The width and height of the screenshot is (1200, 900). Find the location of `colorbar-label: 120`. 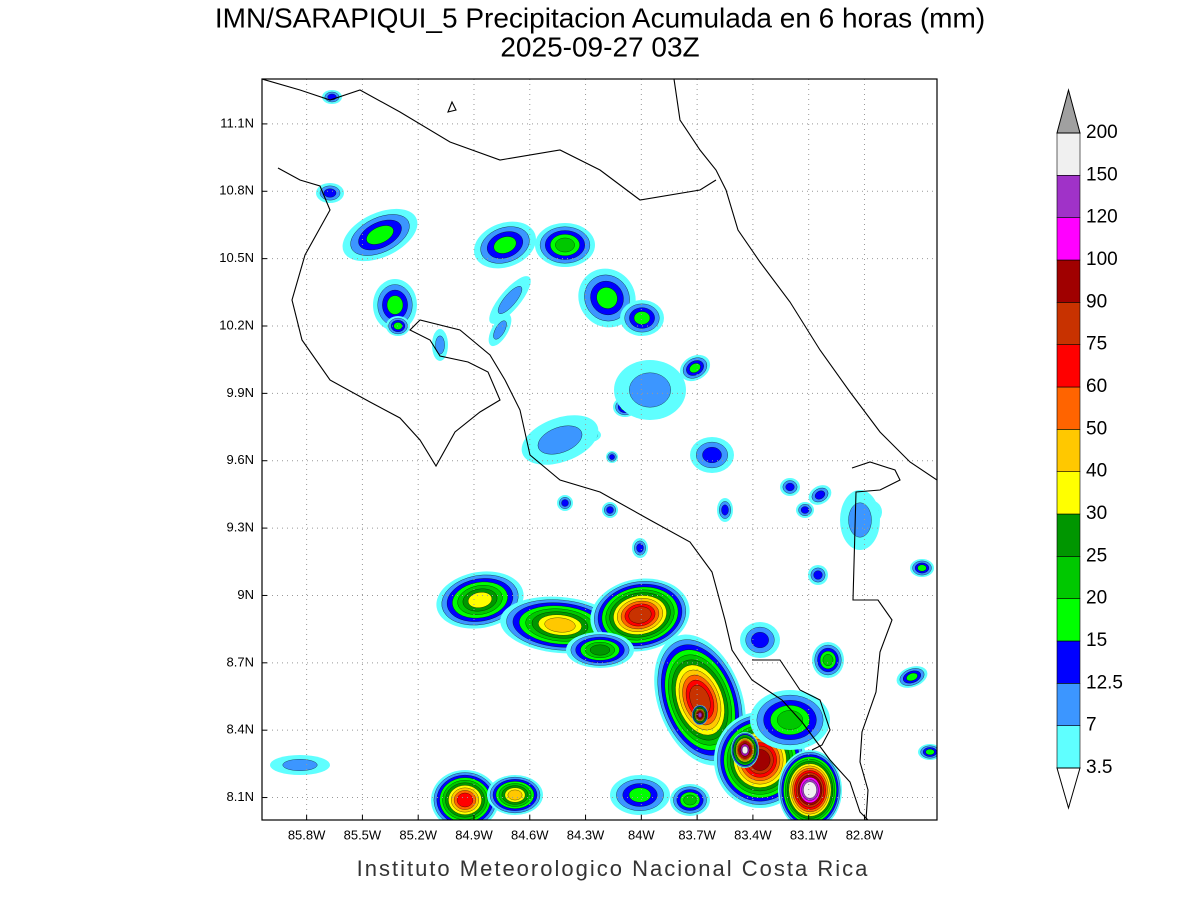

colorbar-label: 120 is located at coordinates (1102, 217).